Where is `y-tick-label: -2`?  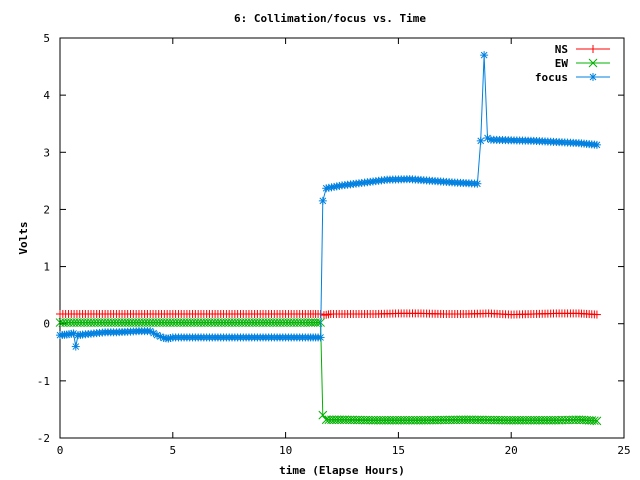
y-tick-label: -2 is located at coordinates (43, 438).